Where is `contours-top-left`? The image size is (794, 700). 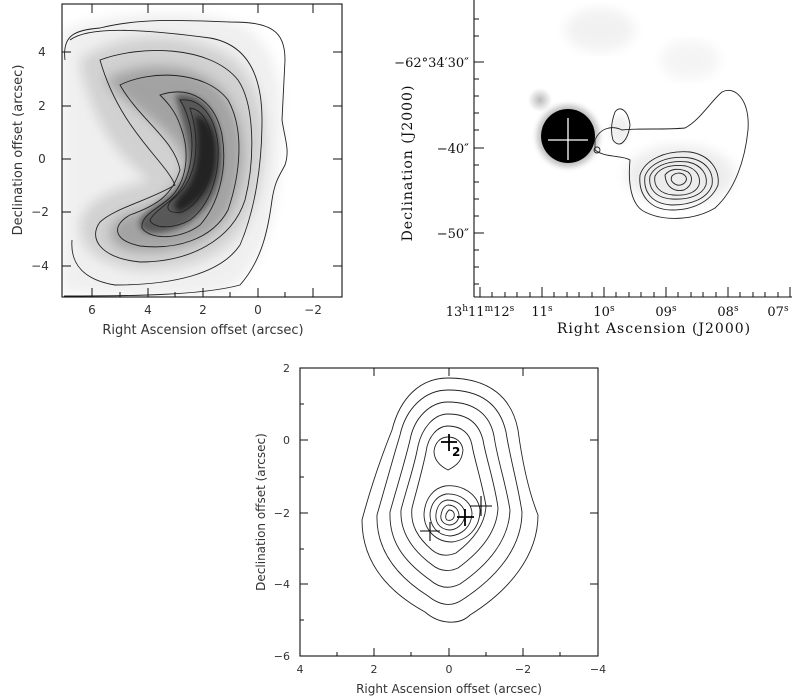
contours-top-left is located at coordinates (175, 158).